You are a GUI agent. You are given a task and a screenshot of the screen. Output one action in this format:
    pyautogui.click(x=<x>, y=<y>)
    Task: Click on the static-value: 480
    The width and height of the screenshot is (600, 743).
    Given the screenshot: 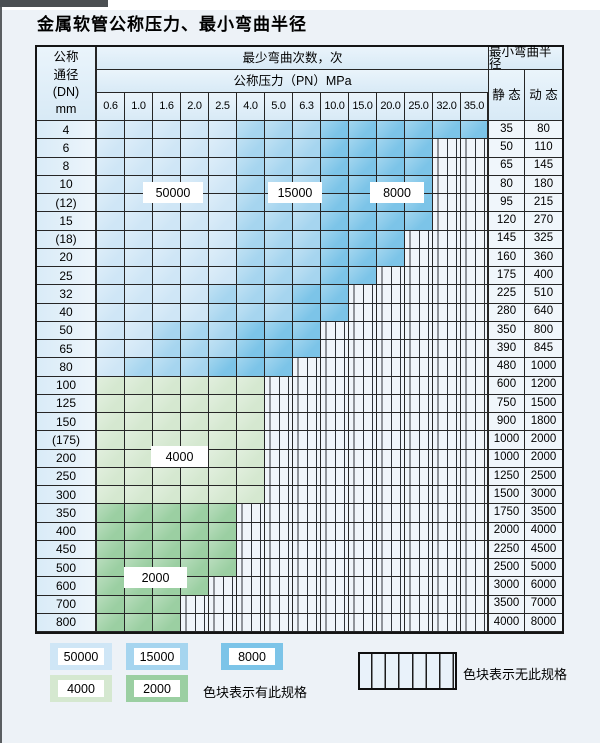 What is the action you would take?
    pyautogui.click(x=507, y=367)
    